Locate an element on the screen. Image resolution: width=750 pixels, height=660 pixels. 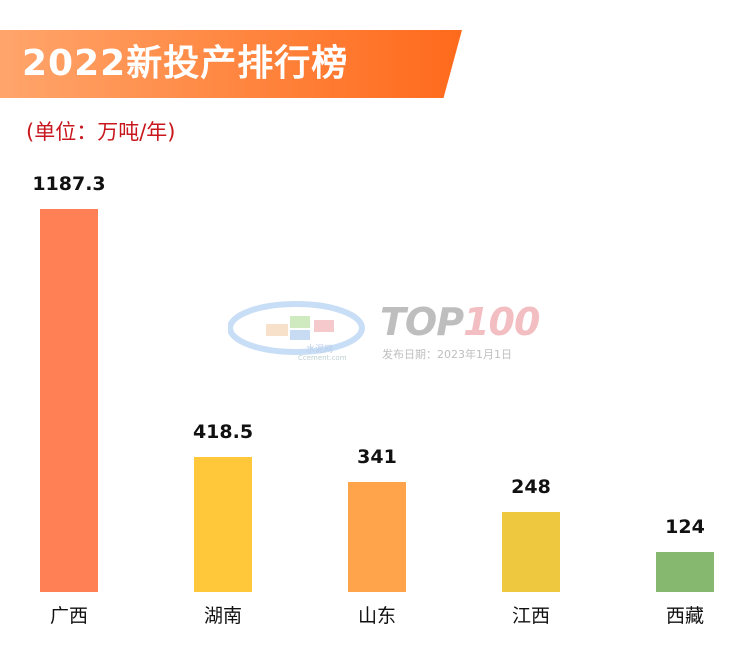
bar-江西 is located at coordinates (531, 552).